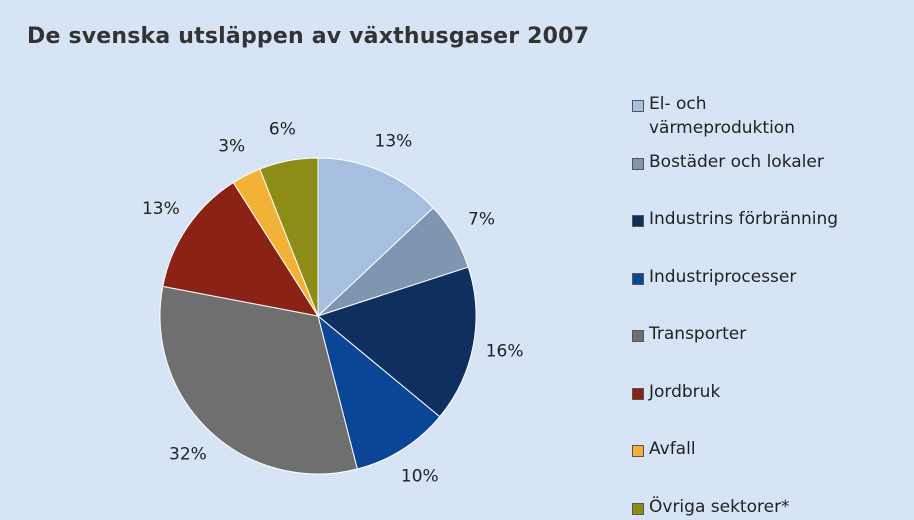  What do you see at coordinates (188, 455) in the screenshot?
I see `data-label: 32%` at bounding box center [188, 455].